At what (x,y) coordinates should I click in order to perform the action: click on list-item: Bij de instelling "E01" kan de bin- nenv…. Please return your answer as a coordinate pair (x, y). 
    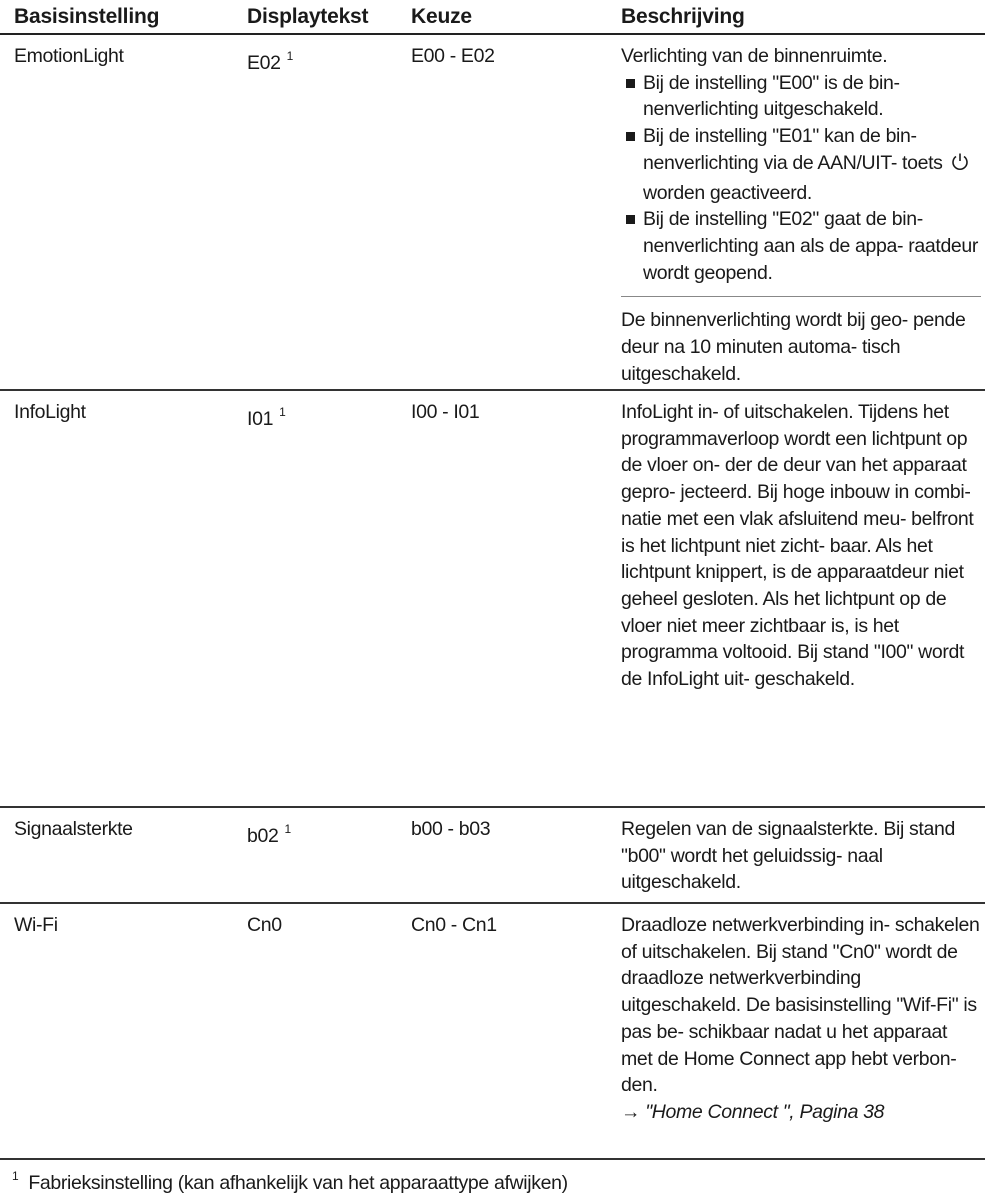
    Looking at the image, I should click on (801, 164).